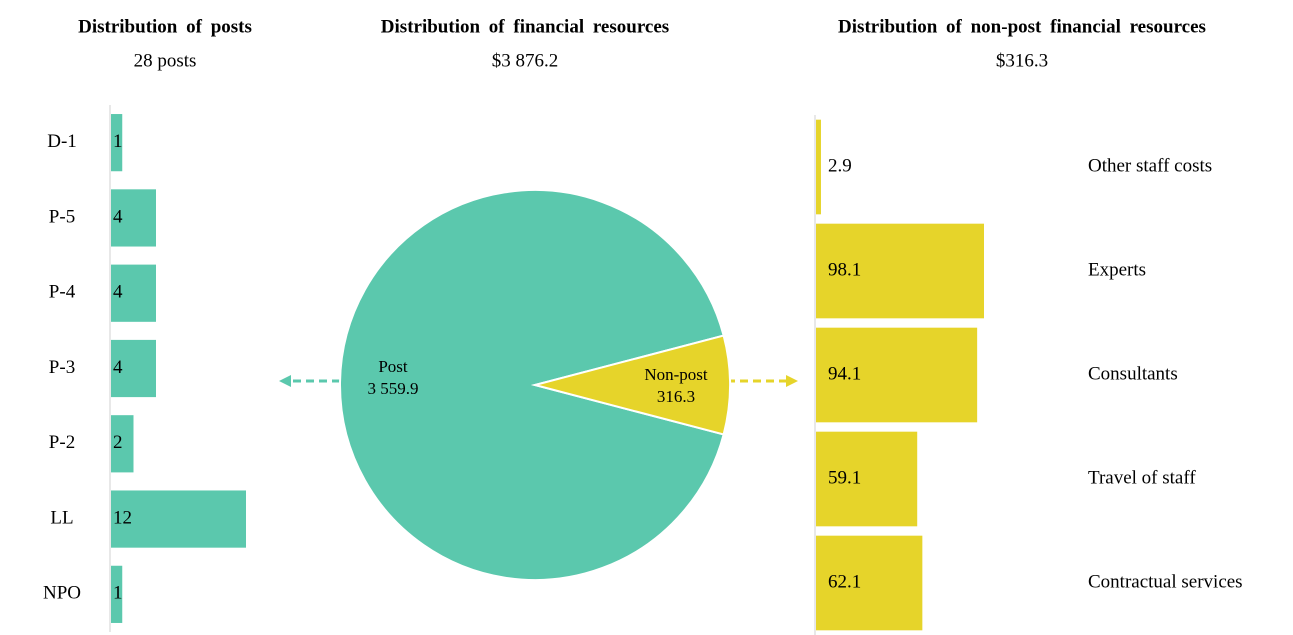  Describe the element at coordinates (1117, 269) in the screenshot. I see `category-label: Experts` at that location.